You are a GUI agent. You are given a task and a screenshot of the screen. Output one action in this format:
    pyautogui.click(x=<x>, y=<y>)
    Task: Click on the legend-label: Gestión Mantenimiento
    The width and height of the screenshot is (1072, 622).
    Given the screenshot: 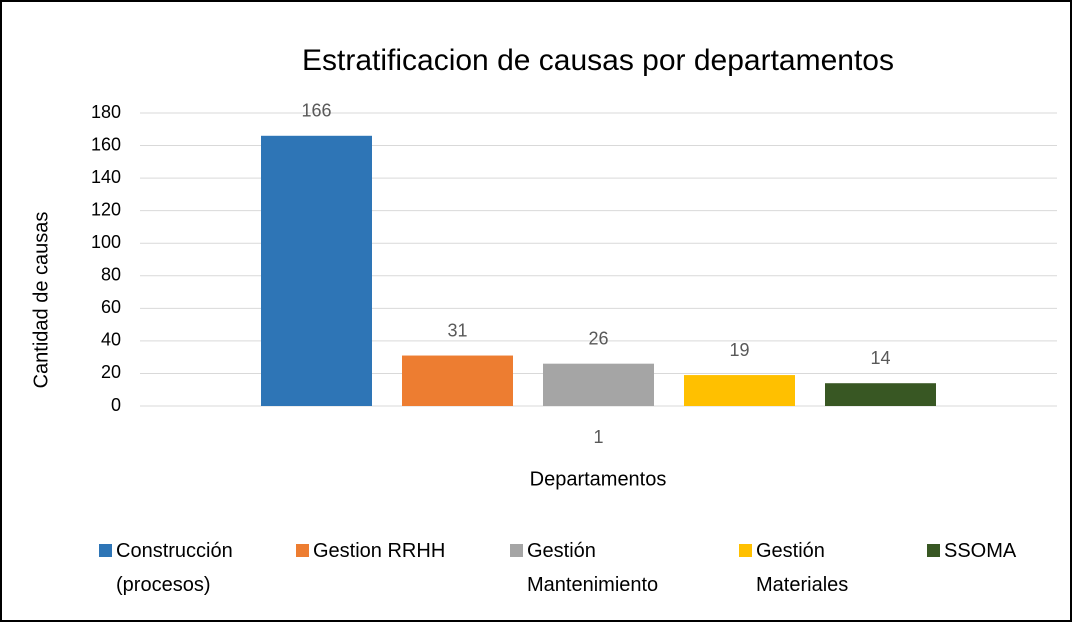 What is the action you would take?
    pyautogui.click(x=593, y=568)
    